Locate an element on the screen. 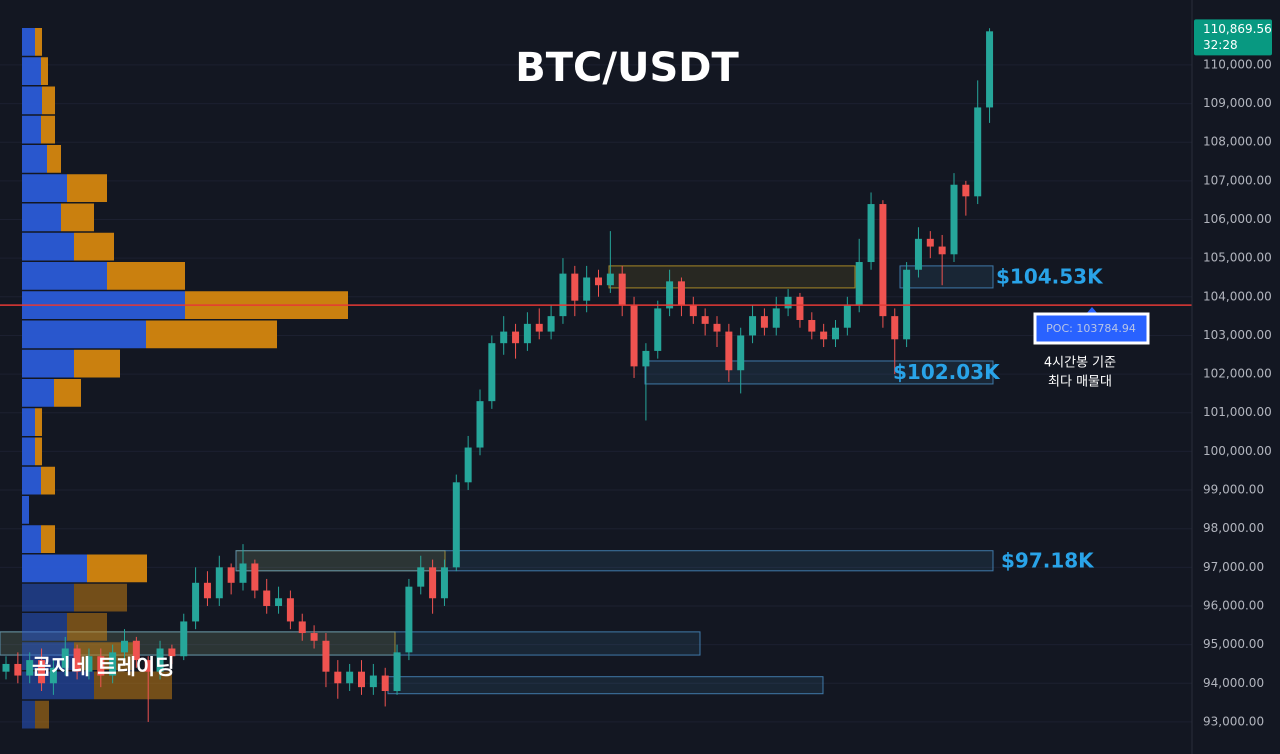 Image resolution: width=1280 pixels, height=754 pixels. y-tick-label: 98,000.00 is located at coordinates (1233, 528).